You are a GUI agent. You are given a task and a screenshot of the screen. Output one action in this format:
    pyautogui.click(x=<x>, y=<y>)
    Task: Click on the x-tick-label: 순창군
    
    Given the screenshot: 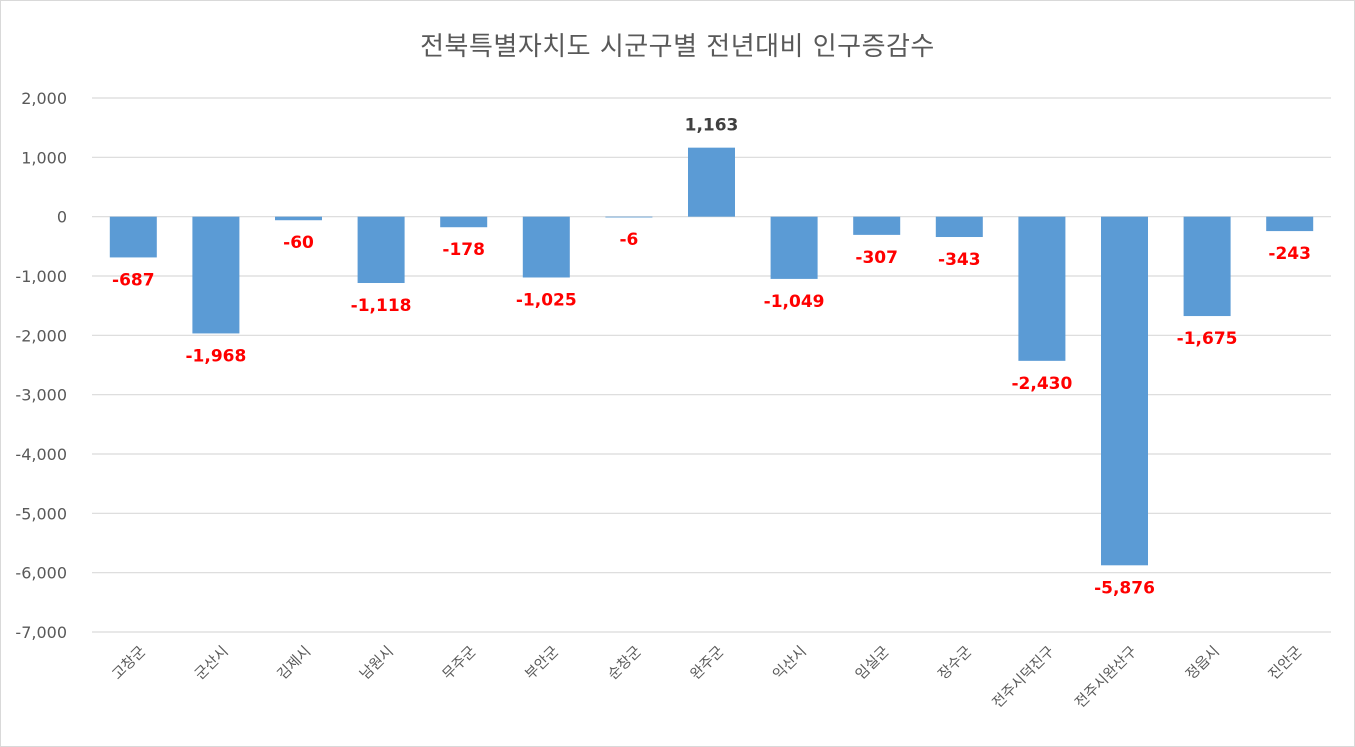 What is the action you would take?
    pyautogui.click(x=624, y=663)
    